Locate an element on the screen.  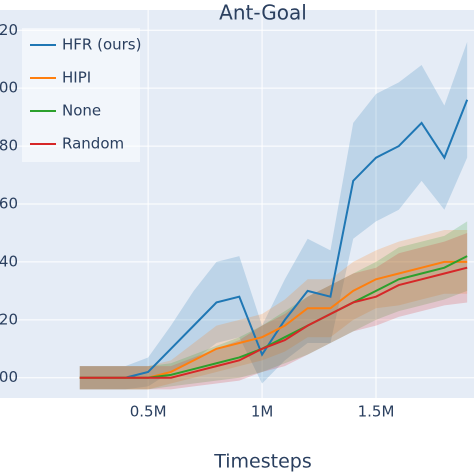
x-tick-label: 0.5M is located at coordinates (148, 412).